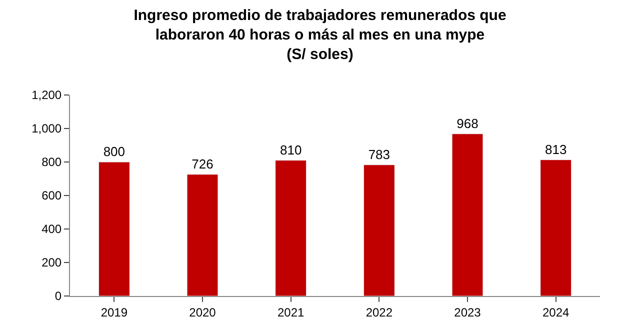  Describe the element at coordinates (52, 229) in the screenshot. I see `y-tick-label: 400` at that location.